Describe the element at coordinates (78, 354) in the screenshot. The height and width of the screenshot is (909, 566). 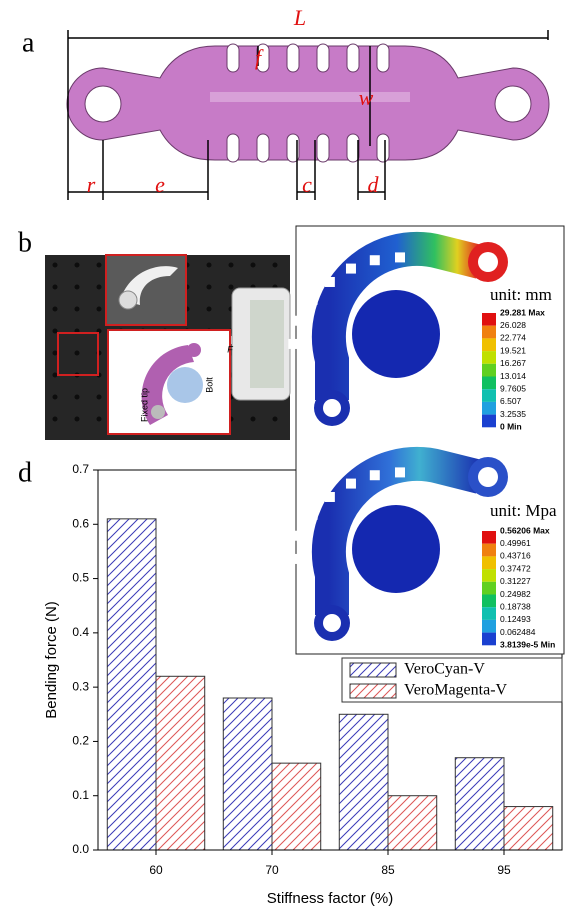
I see `small-box` at that location.